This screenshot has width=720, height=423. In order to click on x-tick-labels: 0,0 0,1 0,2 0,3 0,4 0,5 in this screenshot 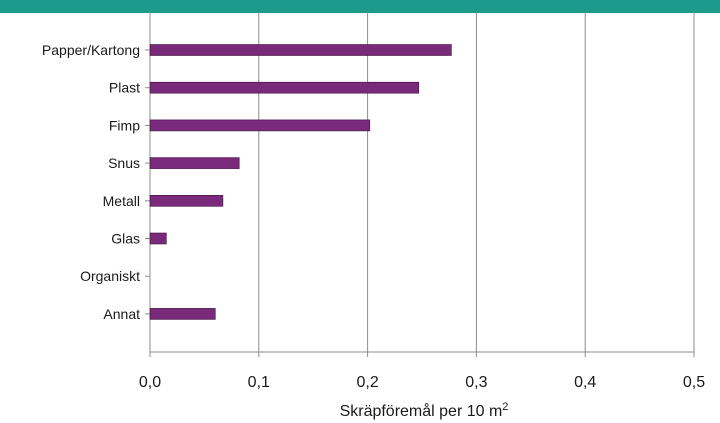, I will do `click(422, 382)`.